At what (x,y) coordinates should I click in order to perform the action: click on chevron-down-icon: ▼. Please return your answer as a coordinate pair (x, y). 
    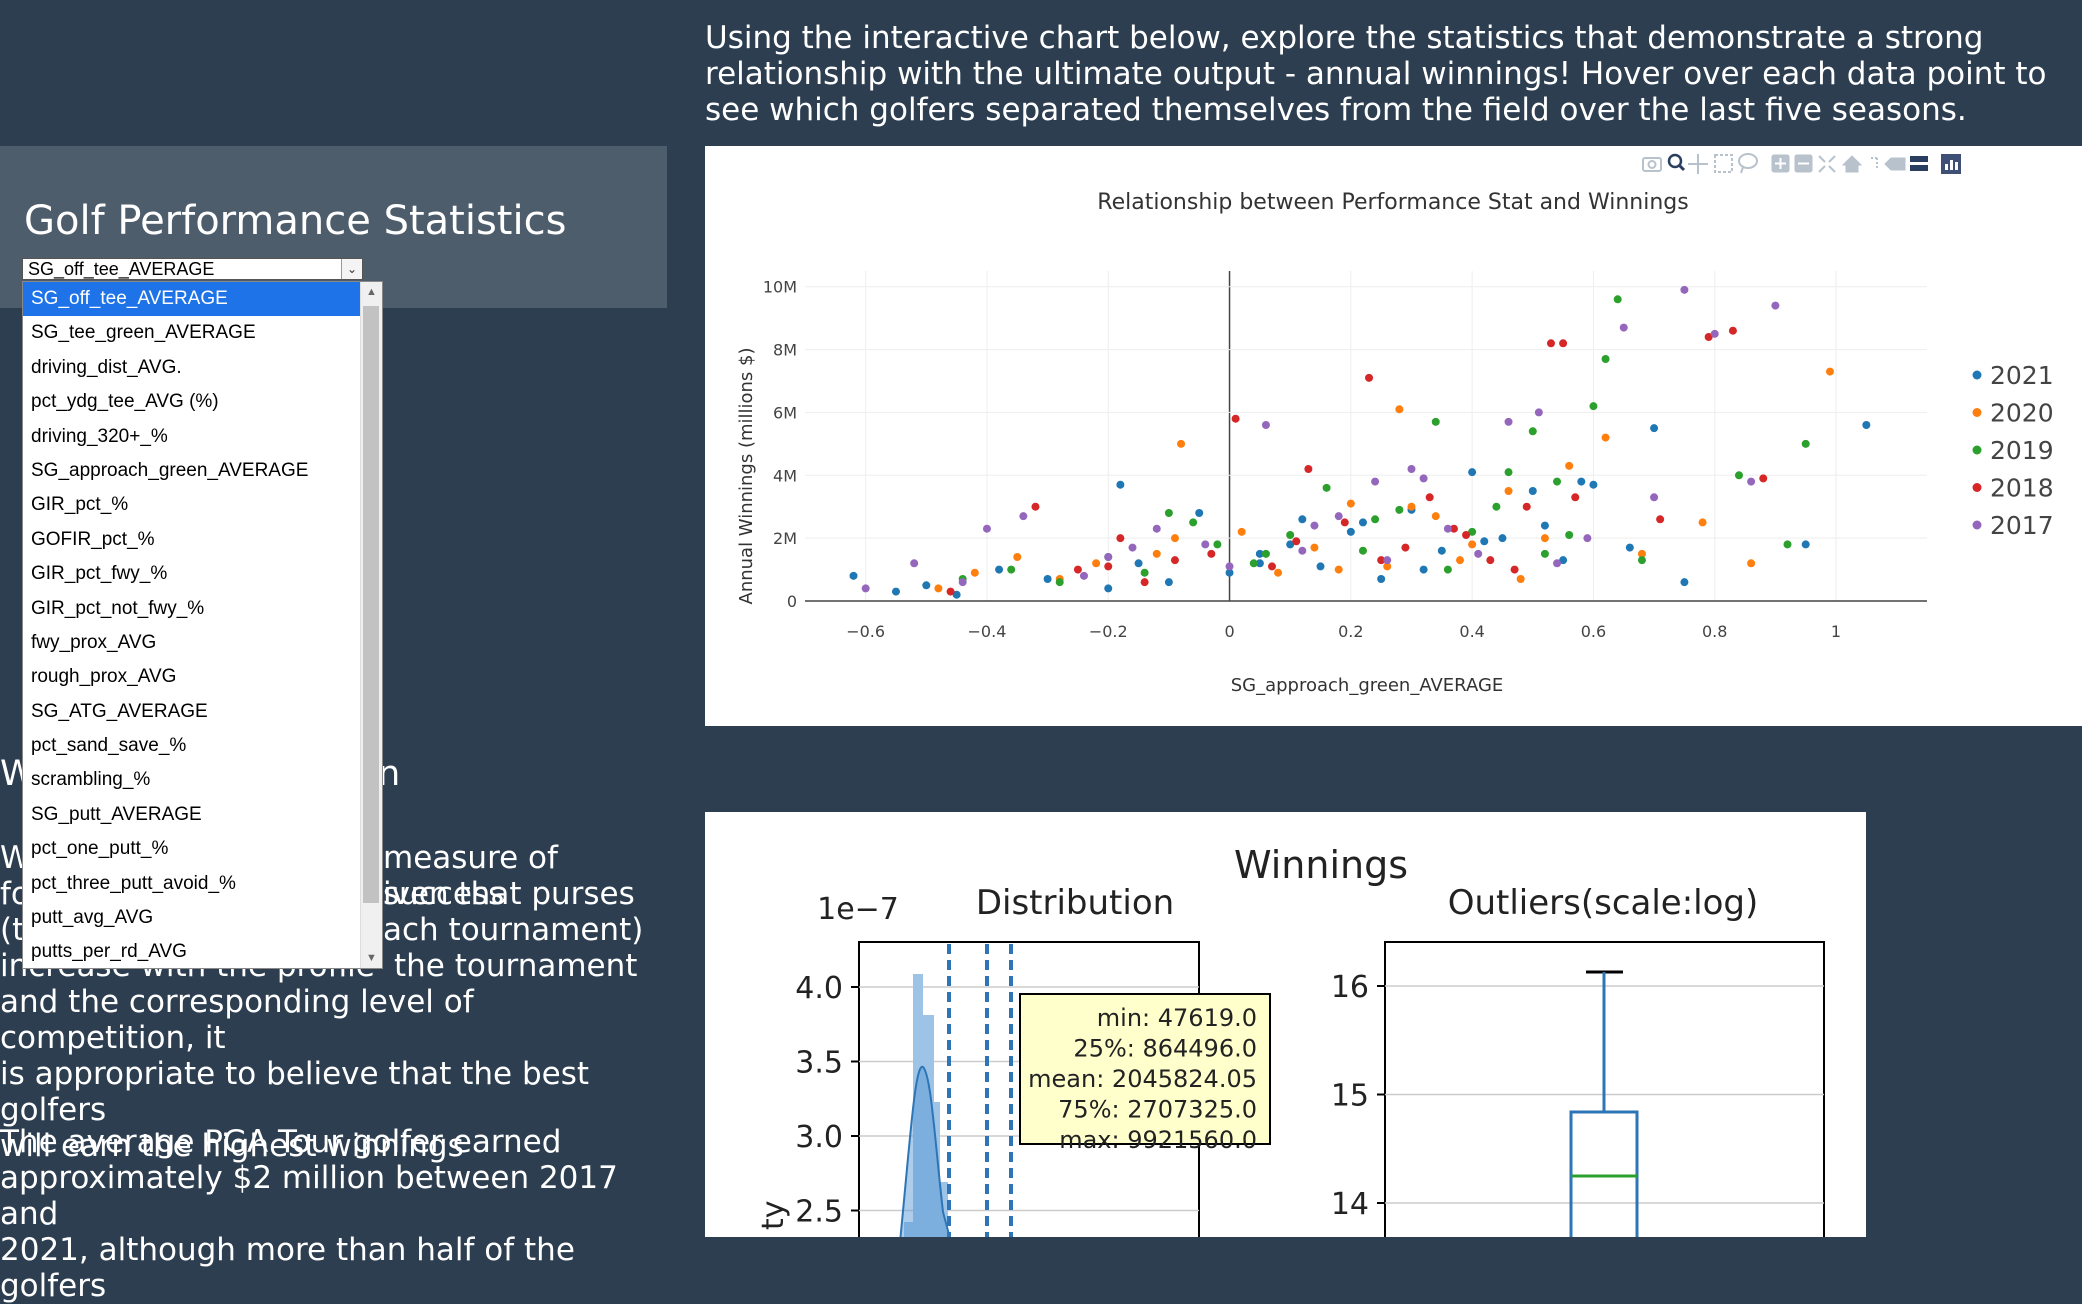
    Looking at the image, I should click on (371, 958).